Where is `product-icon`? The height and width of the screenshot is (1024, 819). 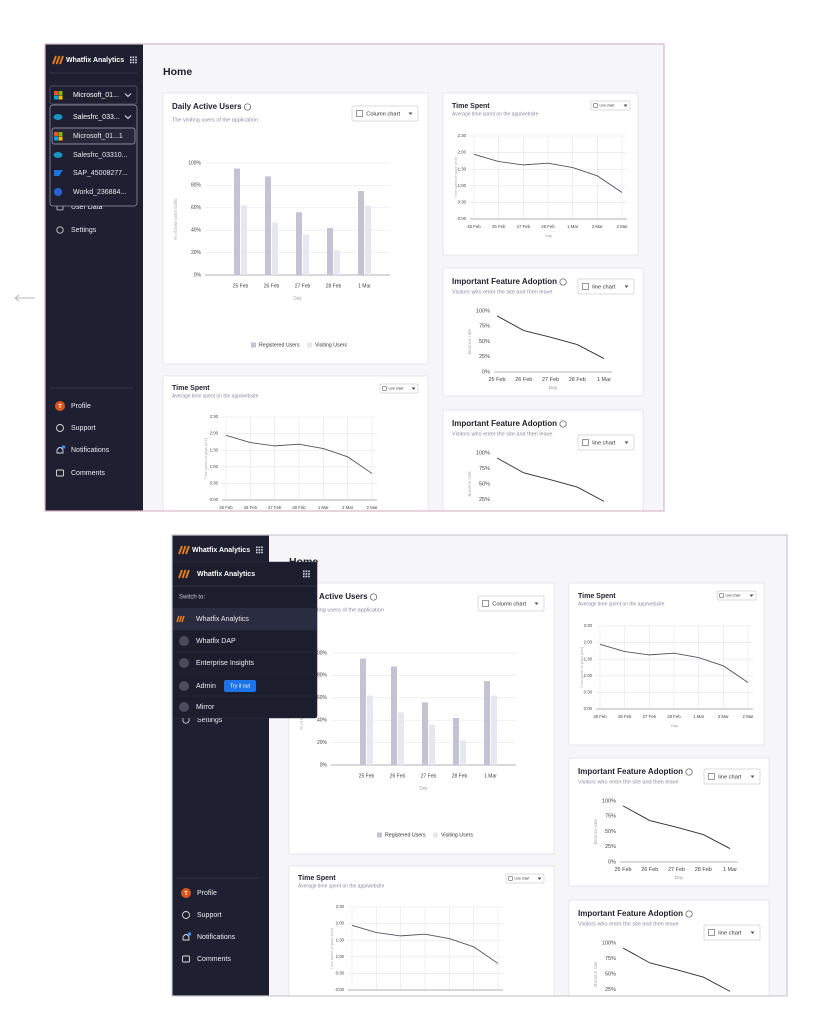
product-icon is located at coordinates (184, 686).